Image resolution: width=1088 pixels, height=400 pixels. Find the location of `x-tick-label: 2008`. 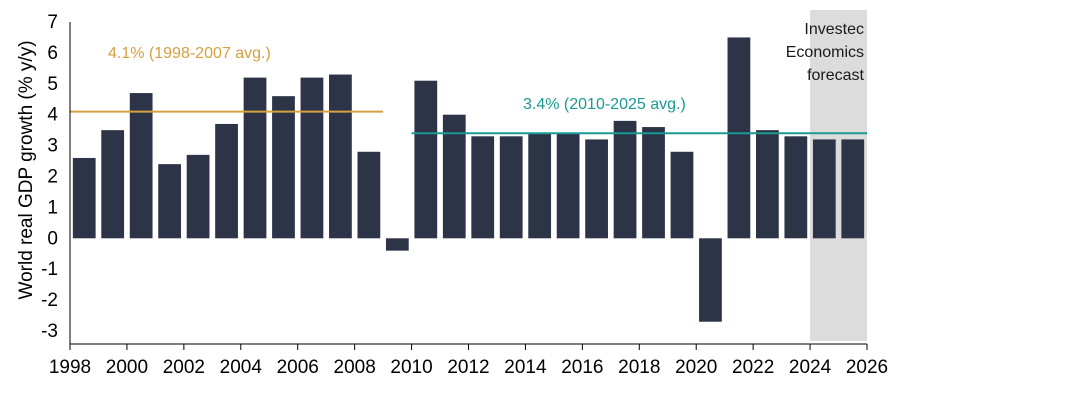

x-tick-label: 2008 is located at coordinates (355, 367).